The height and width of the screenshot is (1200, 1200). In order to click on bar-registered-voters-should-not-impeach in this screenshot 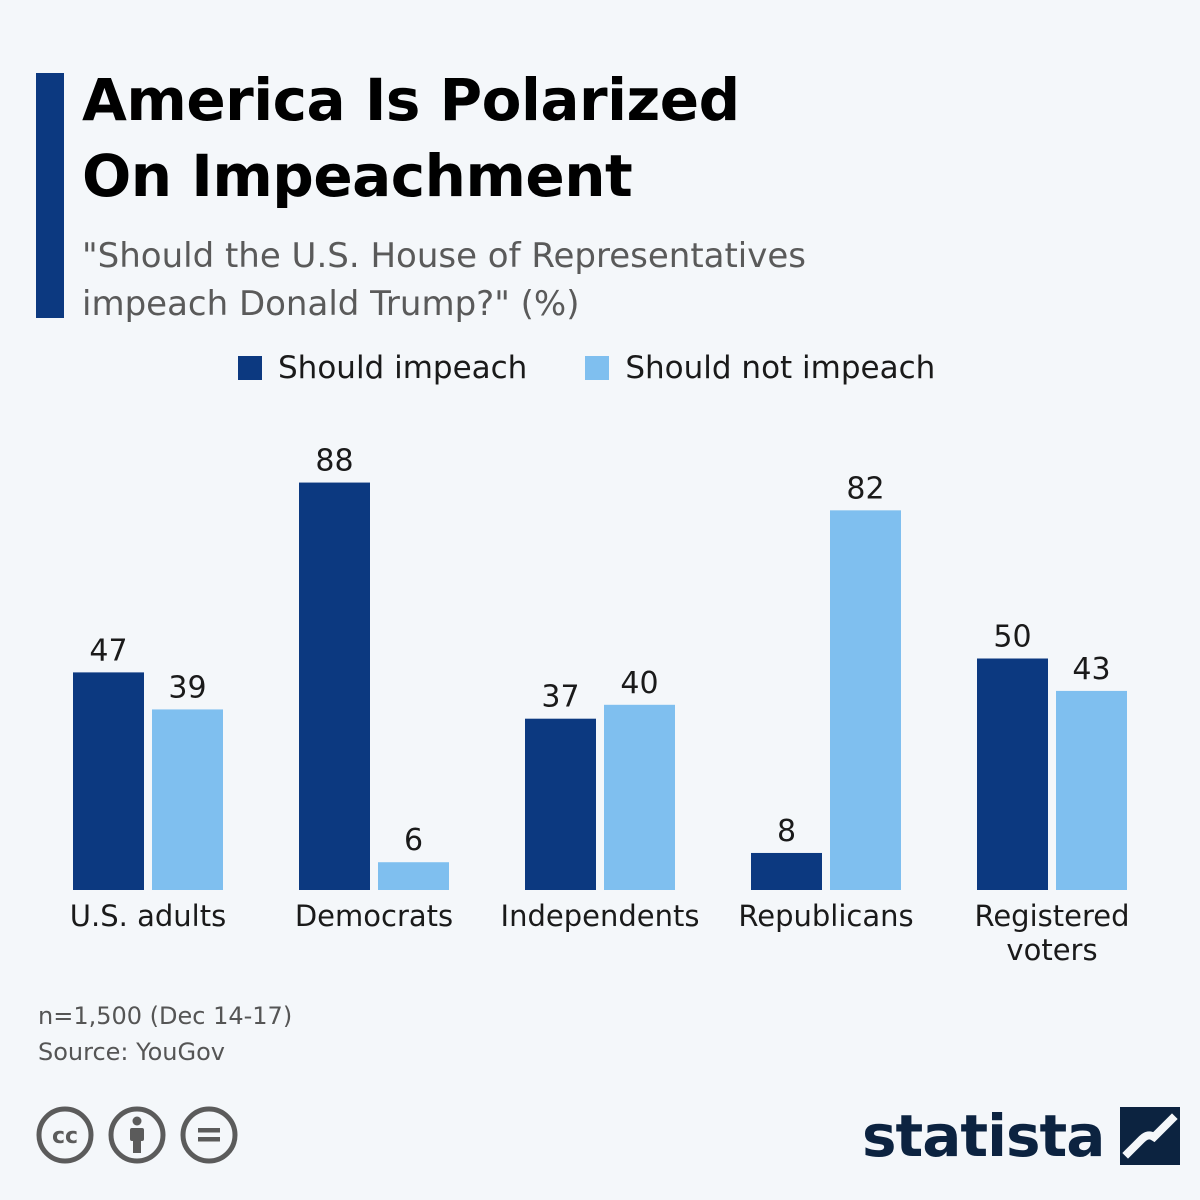, I will do `click(1091, 790)`.